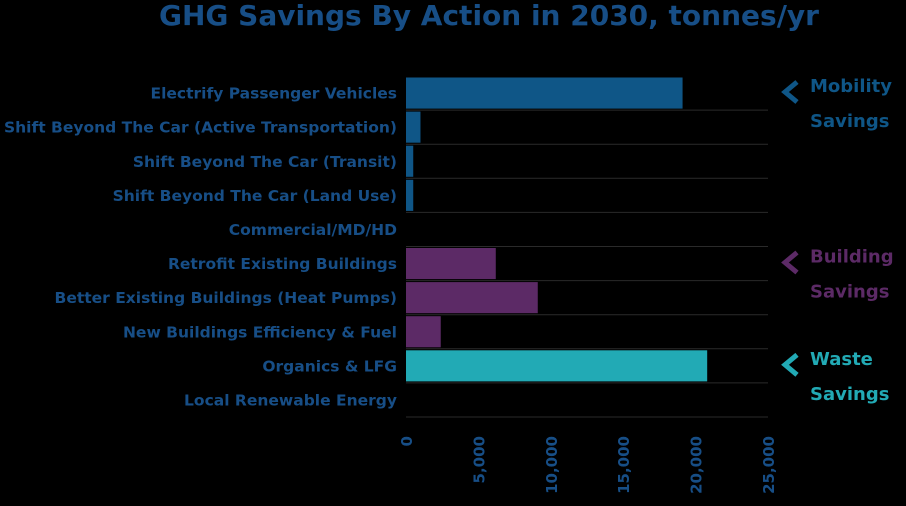 This screenshot has width=906, height=506. I want to click on category-label: Better Existing Buildings (Heat Pumps), so click(226, 298).